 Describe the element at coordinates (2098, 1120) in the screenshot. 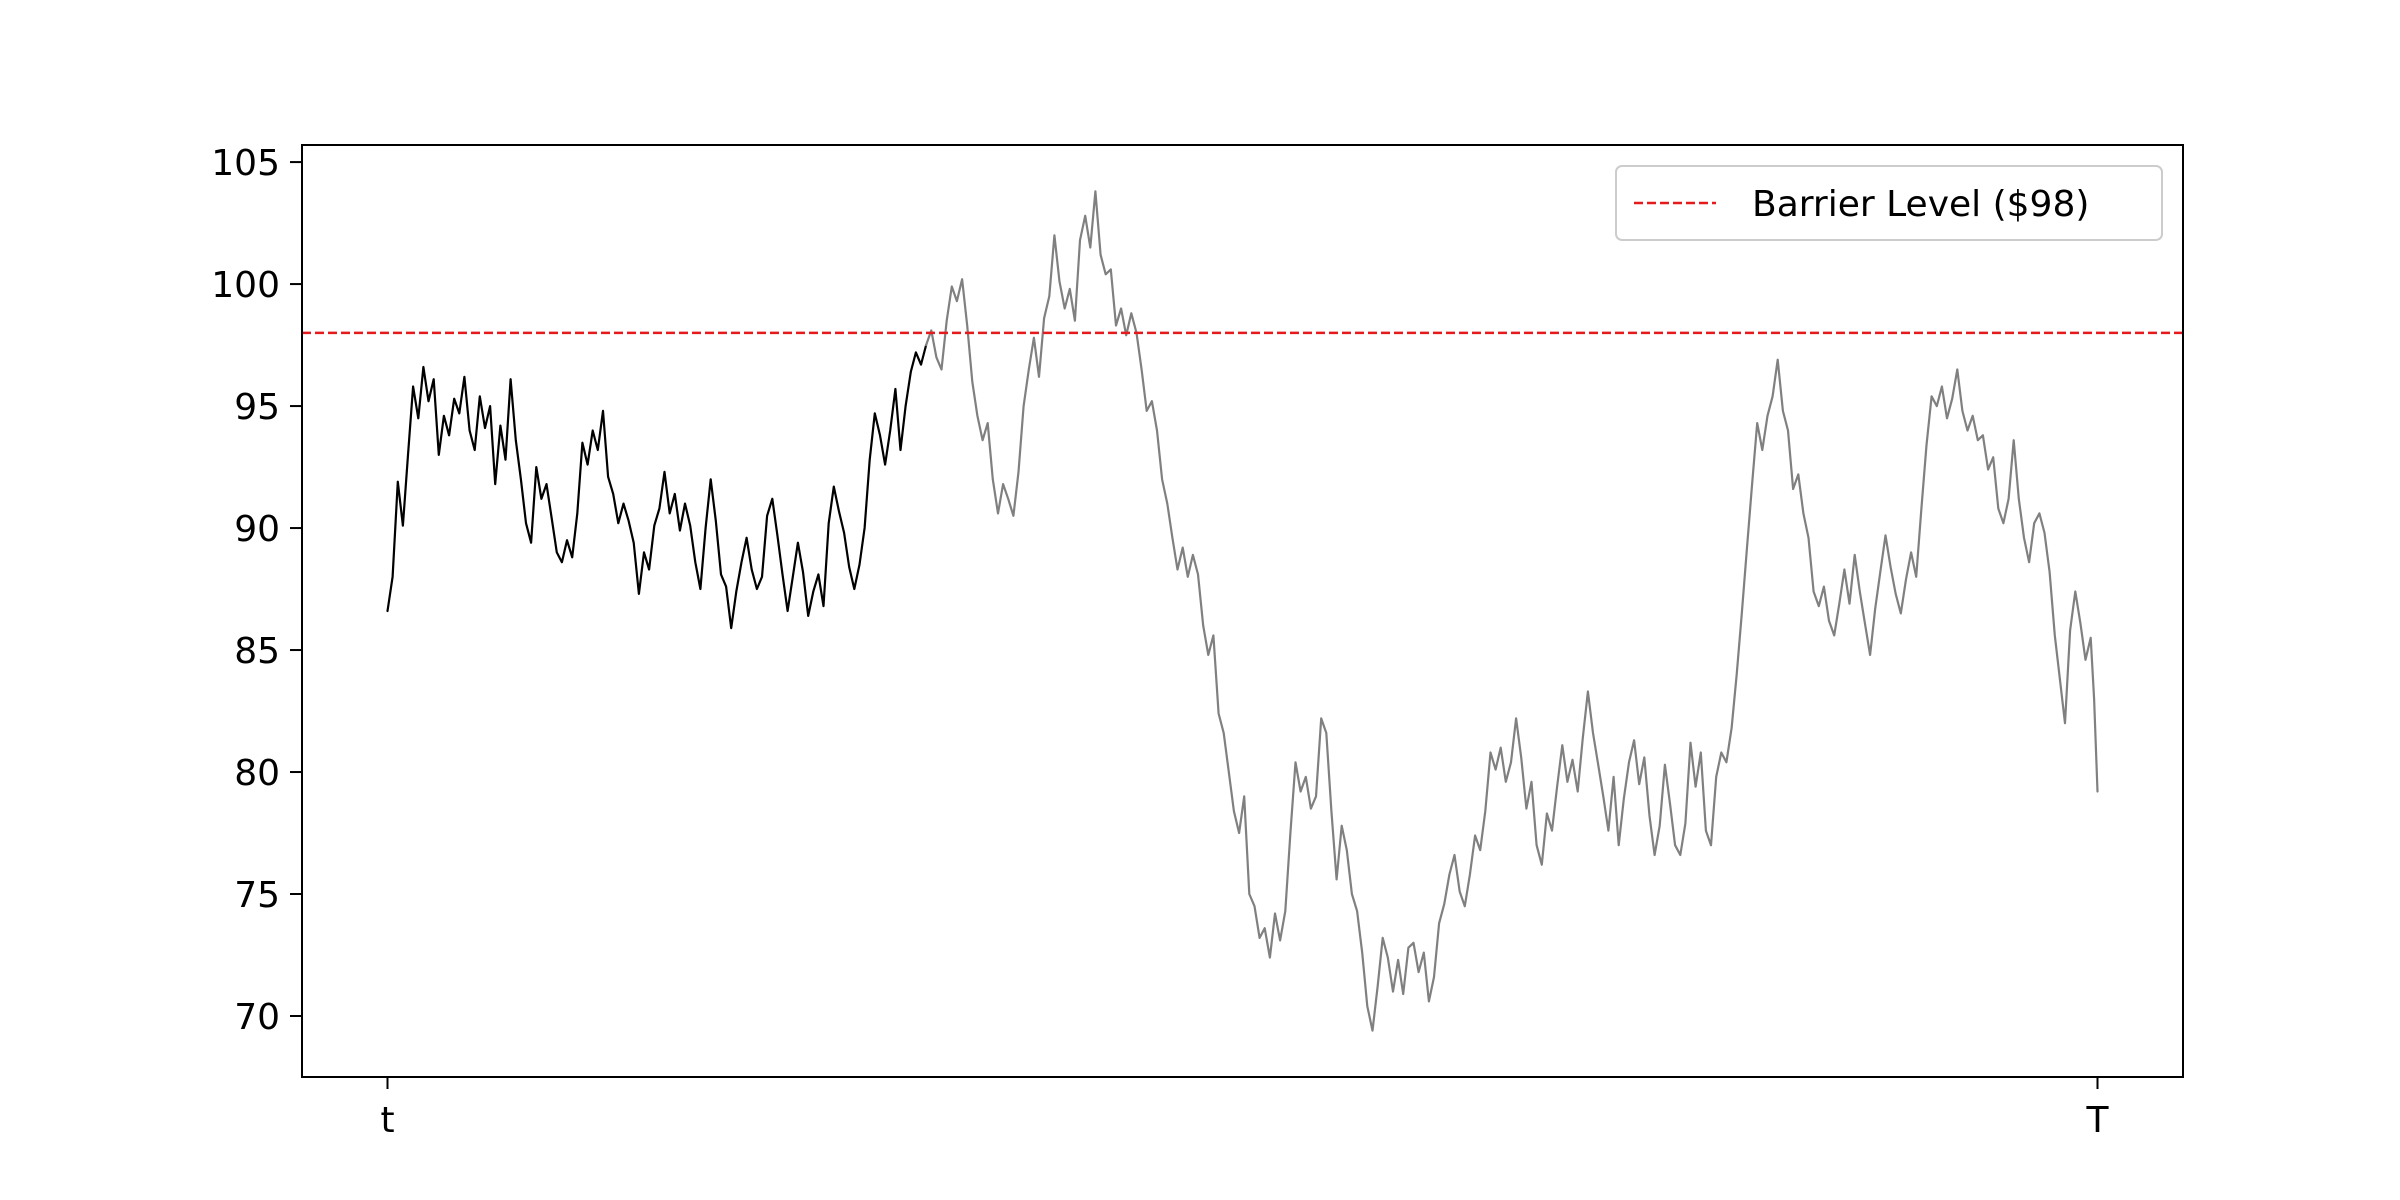

I see `x-tick-label: T` at that location.